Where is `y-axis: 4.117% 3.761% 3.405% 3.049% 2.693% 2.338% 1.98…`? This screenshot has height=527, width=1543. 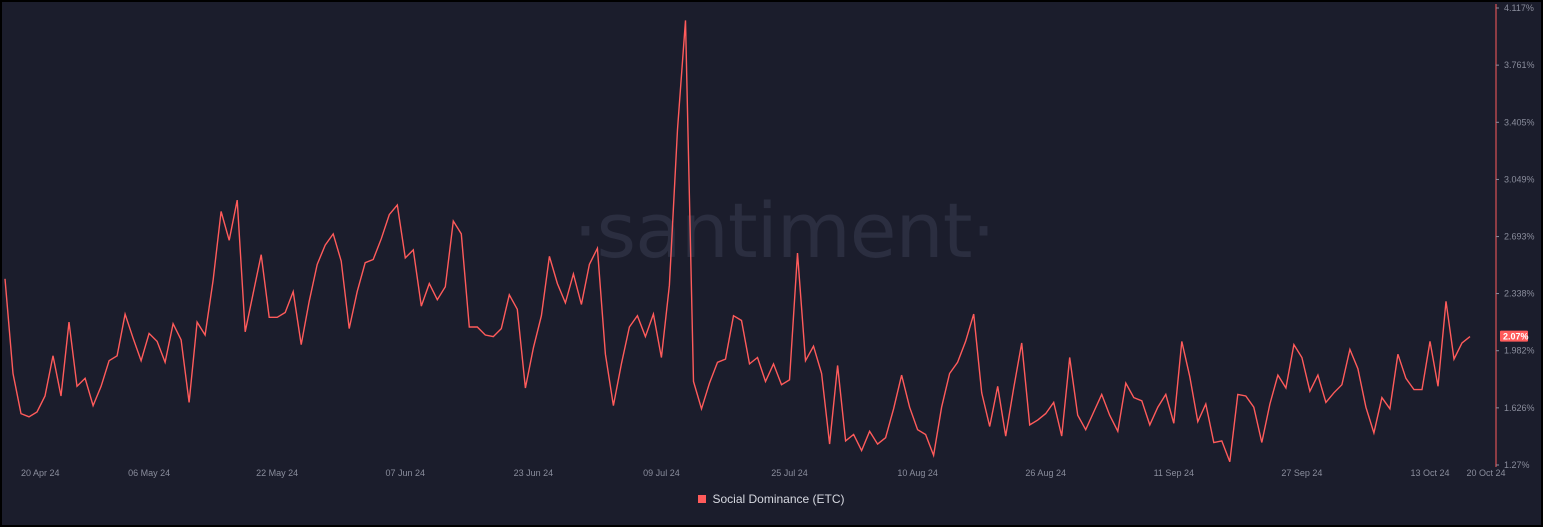 y-axis: 4.117% 3.761% 3.405% 3.049% 2.693% 2.338% 1.98… is located at coordinates (1515, 236).